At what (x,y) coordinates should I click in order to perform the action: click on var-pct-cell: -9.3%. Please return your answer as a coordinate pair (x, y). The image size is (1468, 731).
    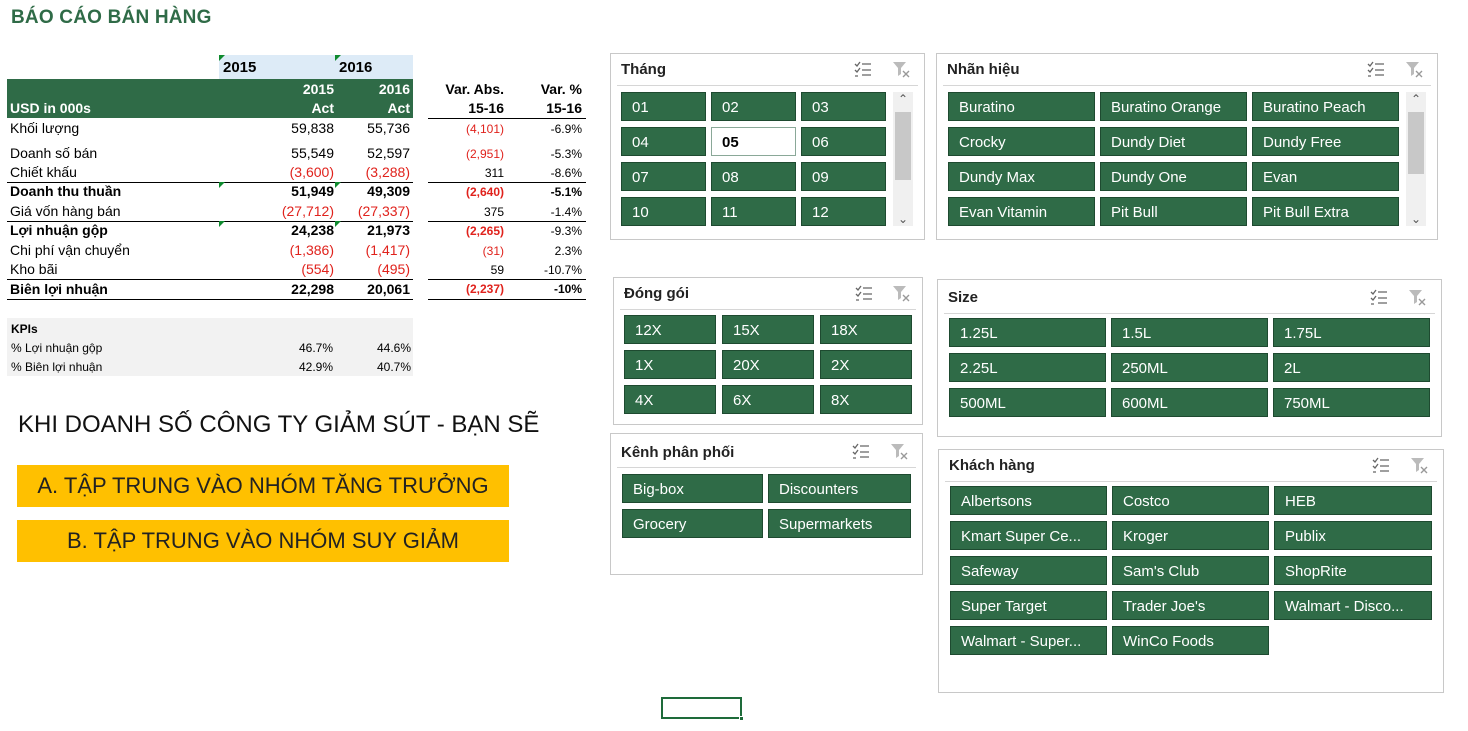
    Looking at the image, I should click on (566, 231).